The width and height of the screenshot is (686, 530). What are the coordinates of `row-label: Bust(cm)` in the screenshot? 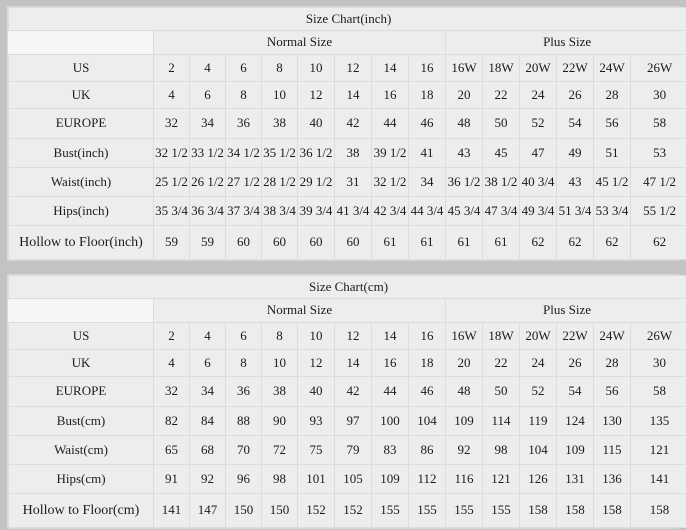 It's located at (81, 421).